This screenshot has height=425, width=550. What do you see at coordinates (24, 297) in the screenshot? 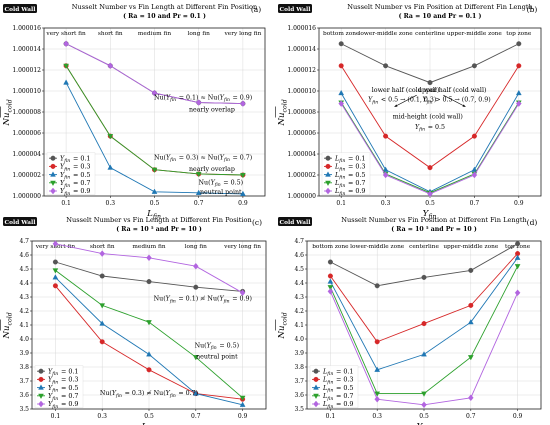
I see `y-tick-label: 4.3` at bounding box center [24, 297].